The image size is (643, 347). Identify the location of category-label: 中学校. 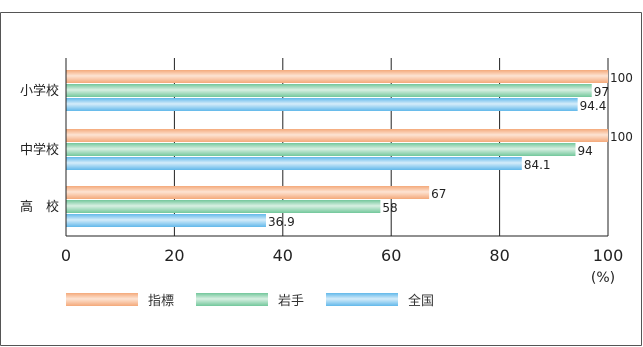
(39, 150).